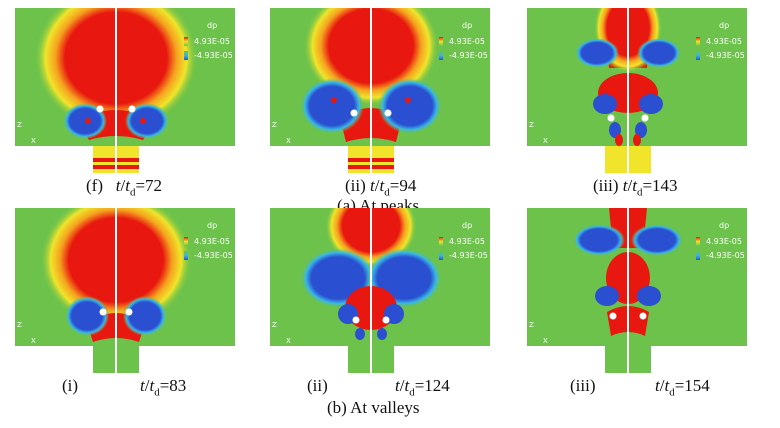  Describe the element at coordinates (163, 387) in the screenshot. I see `panel-caption: t/td=83` at that location.